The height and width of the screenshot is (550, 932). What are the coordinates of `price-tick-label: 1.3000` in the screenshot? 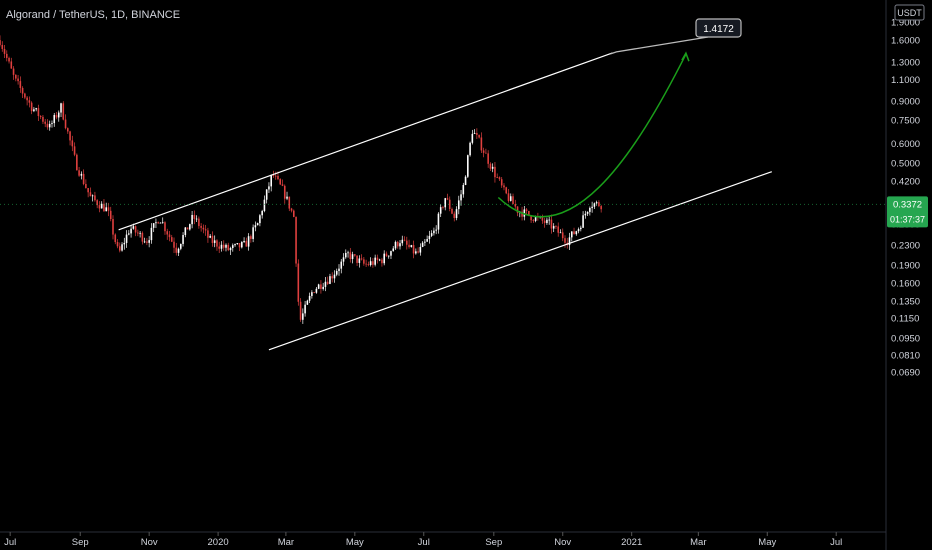 It's located at (905, 63).